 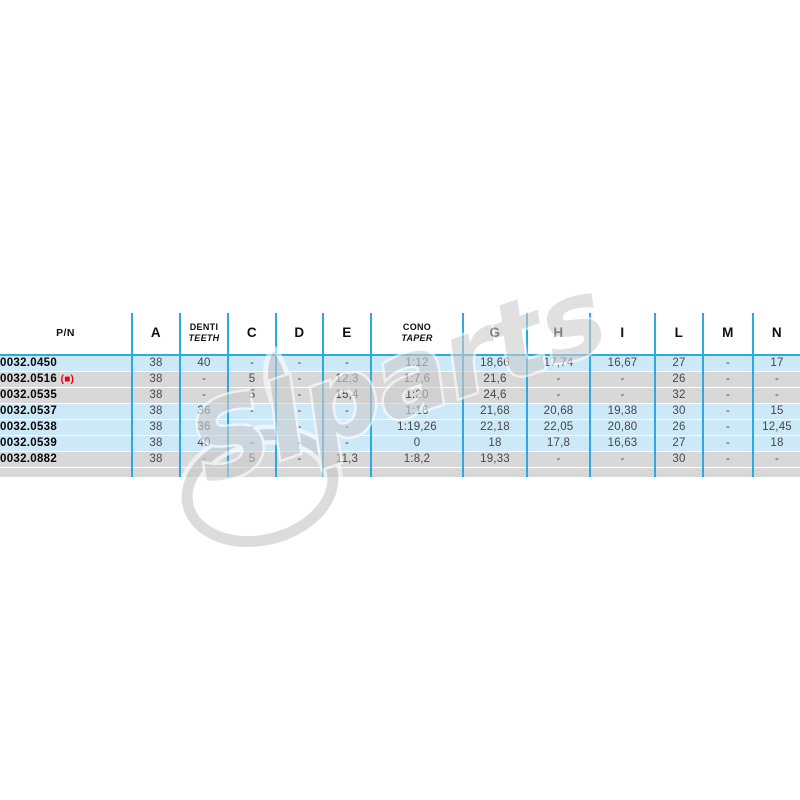 I want to click on footer-strip, so click(x=400, y=471).